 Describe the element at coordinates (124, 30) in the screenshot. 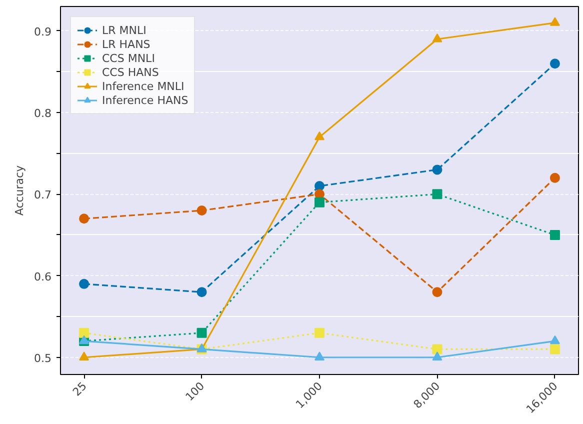

I see `legend-label: LR MNLI` at that location.